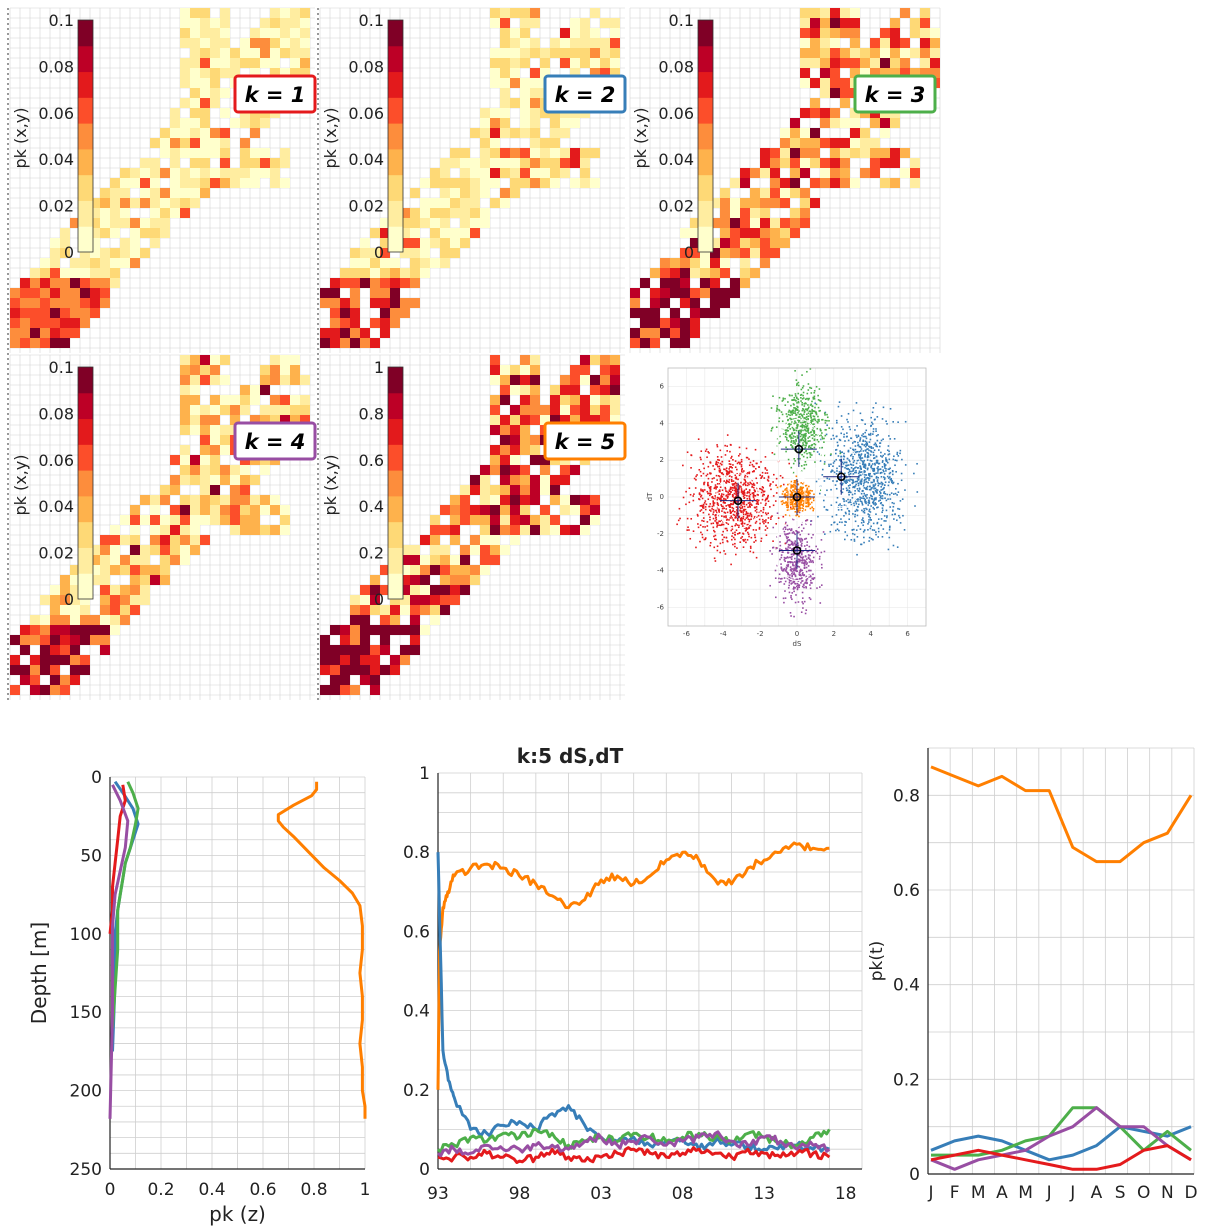 The image size is (1208, 1227). I want to click on colorbar-tick-label: 0.2, so click(371, 553).